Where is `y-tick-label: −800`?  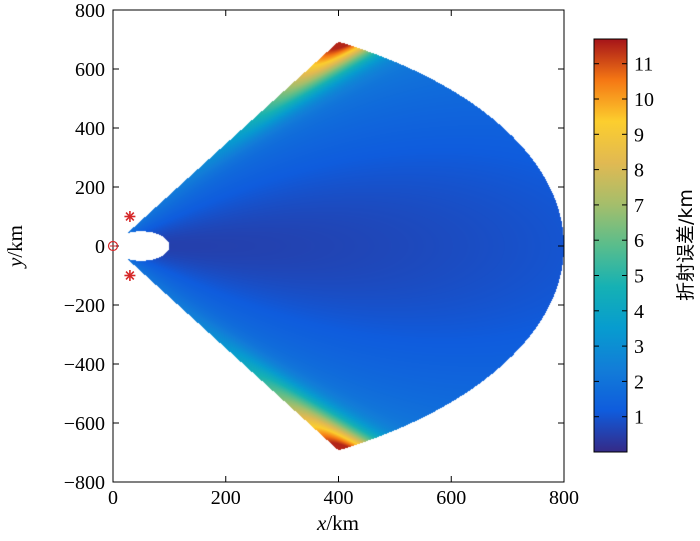
y-tick-label: −800 is located at coordinates (84, 483).